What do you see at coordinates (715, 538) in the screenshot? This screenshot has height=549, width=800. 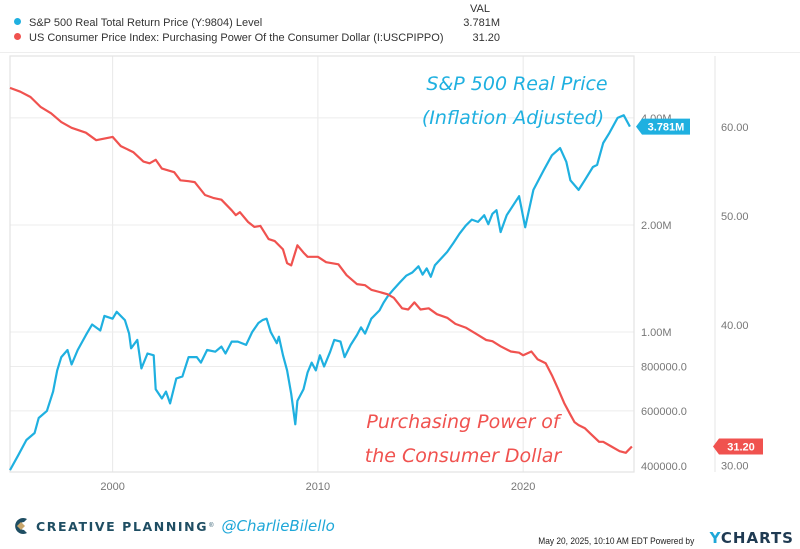 I see `ycharts-y-icon: Y` at bounding box center [715, 538].